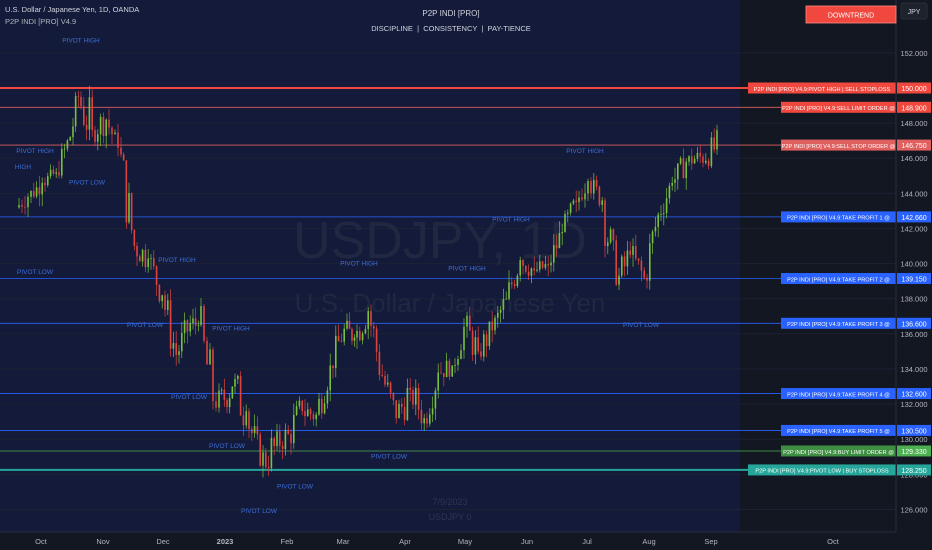 The width and height of the screenshot is (932, 550). I want to click on watermark-small-symbol: USDJPY 0, so click(450, 517).